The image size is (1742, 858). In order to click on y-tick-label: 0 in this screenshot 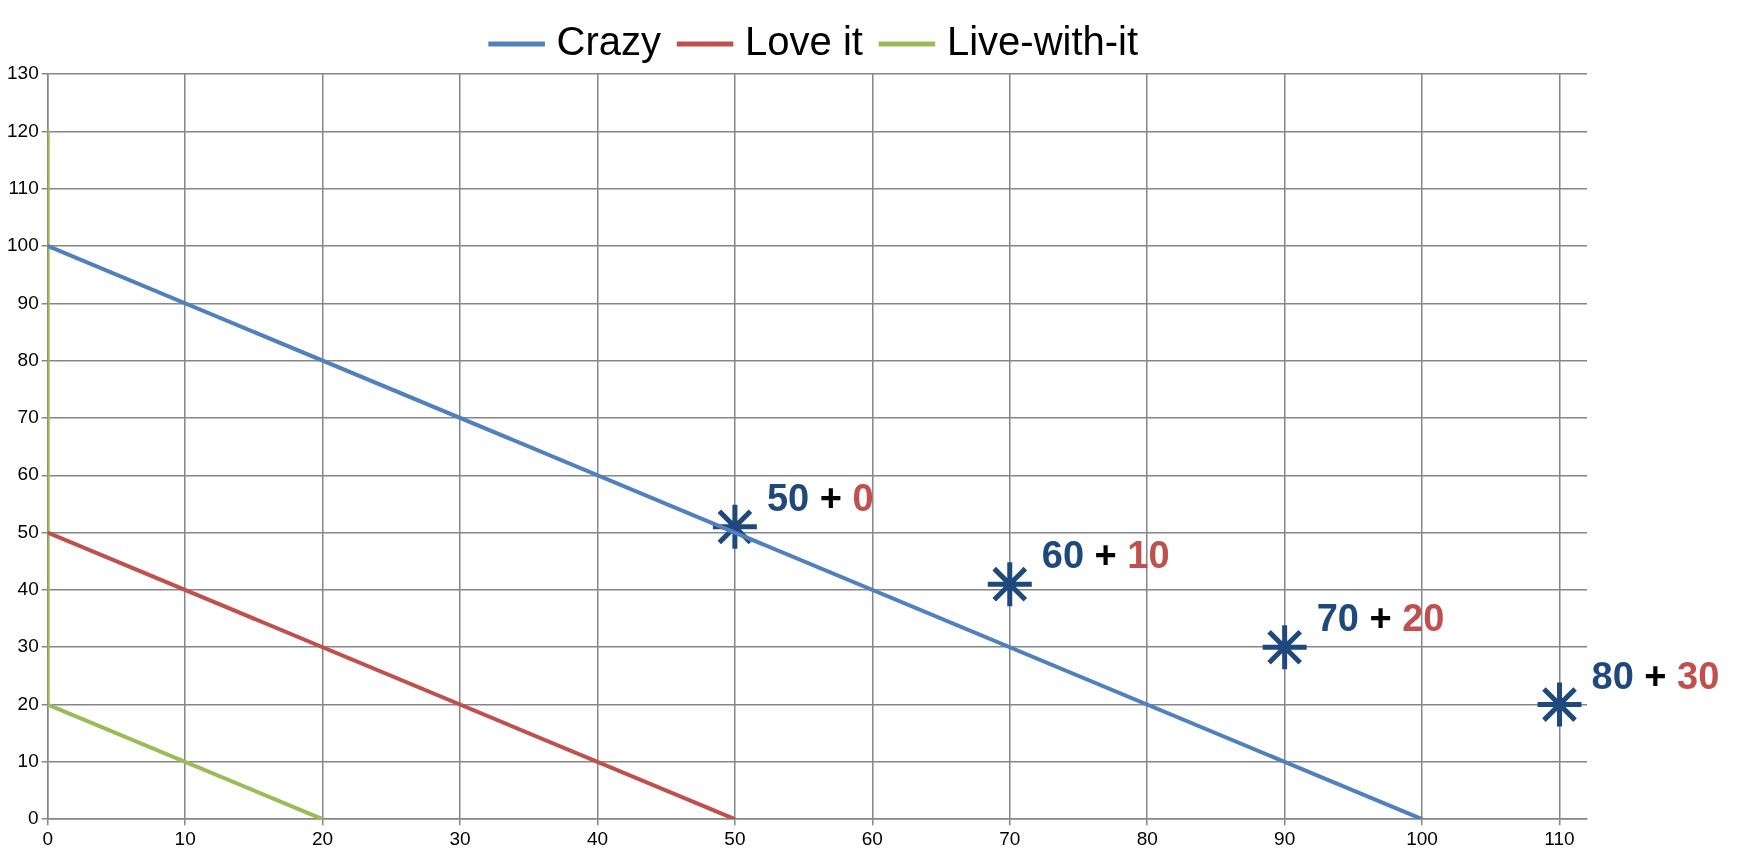, I will do `click(33, 818)`.